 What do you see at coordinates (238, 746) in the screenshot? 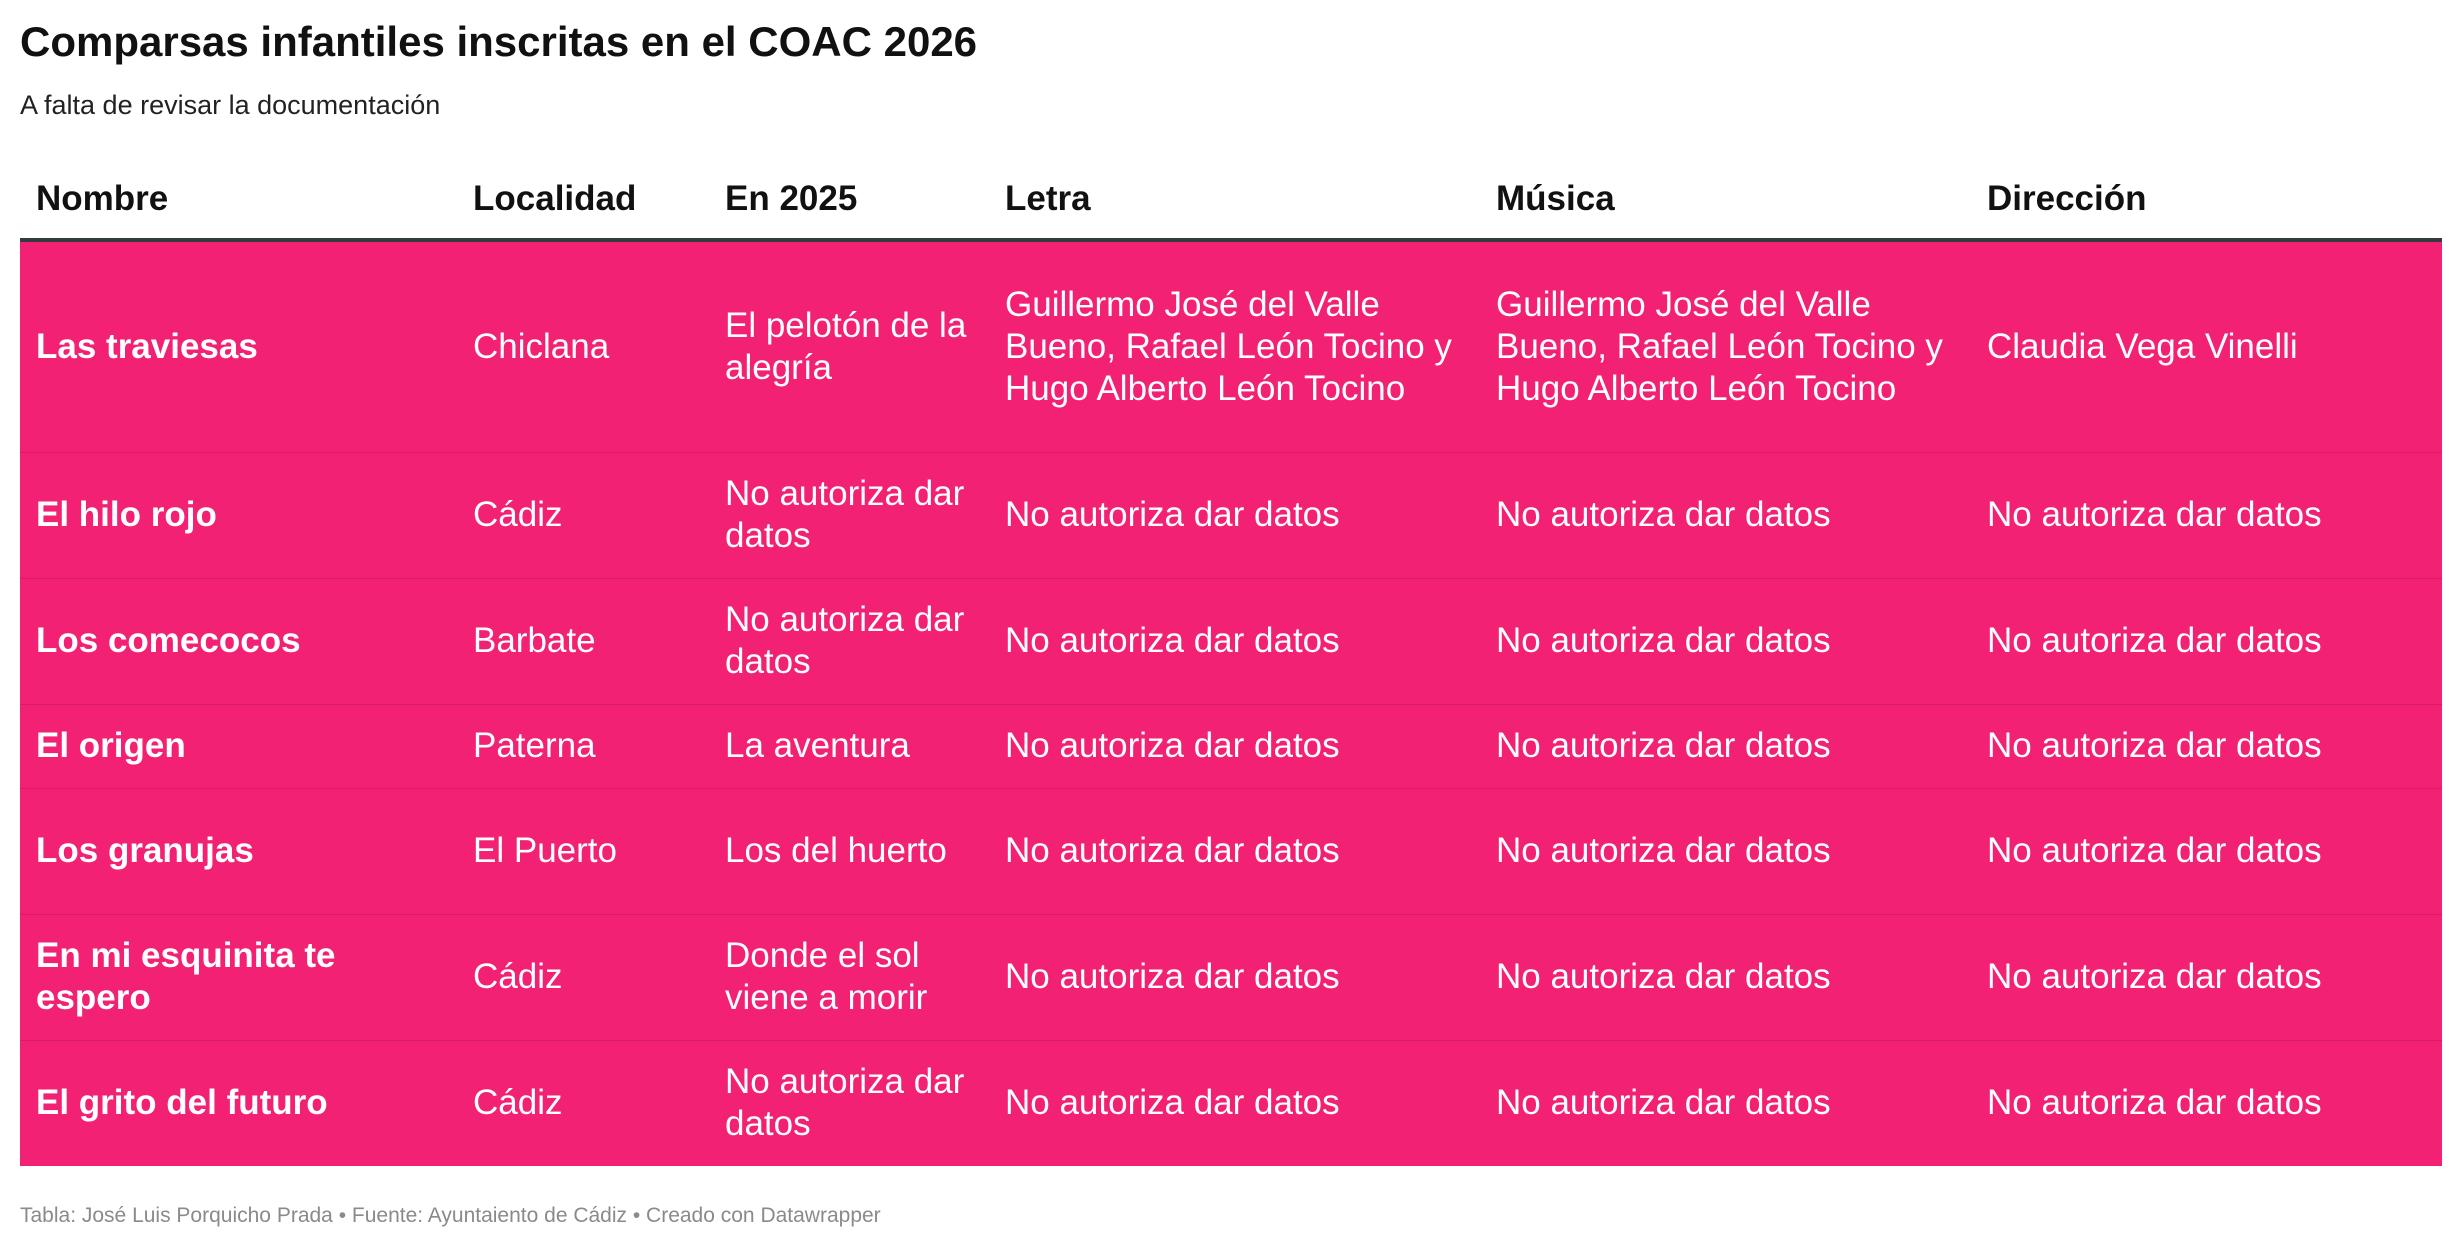
I see `cell-nombre: El origen` at bounding box center [238, 746].